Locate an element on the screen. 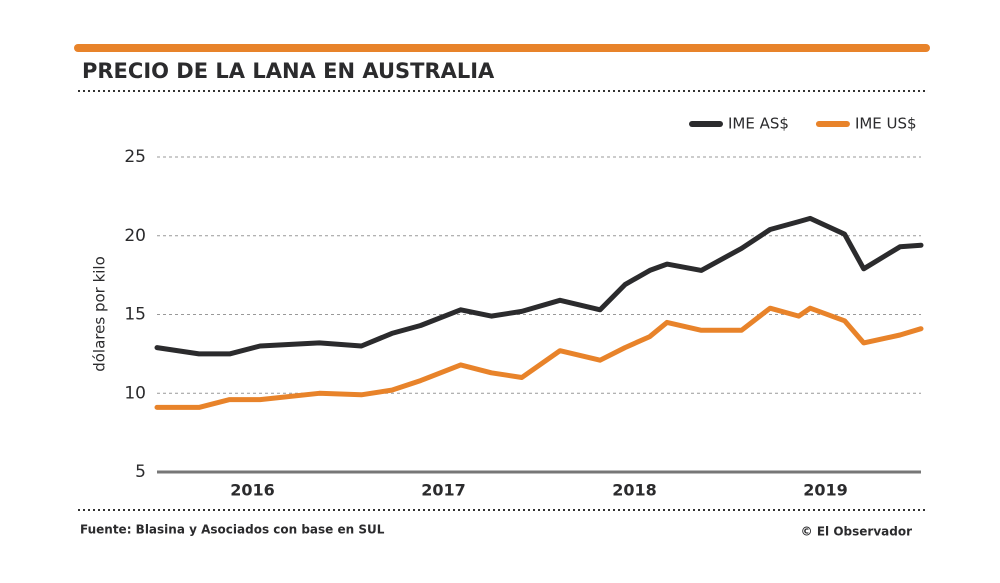 Image resolution: width=1000 pixels, height=583 pixels. legend-label: IME AS$ is located at coordinates (758, 124).